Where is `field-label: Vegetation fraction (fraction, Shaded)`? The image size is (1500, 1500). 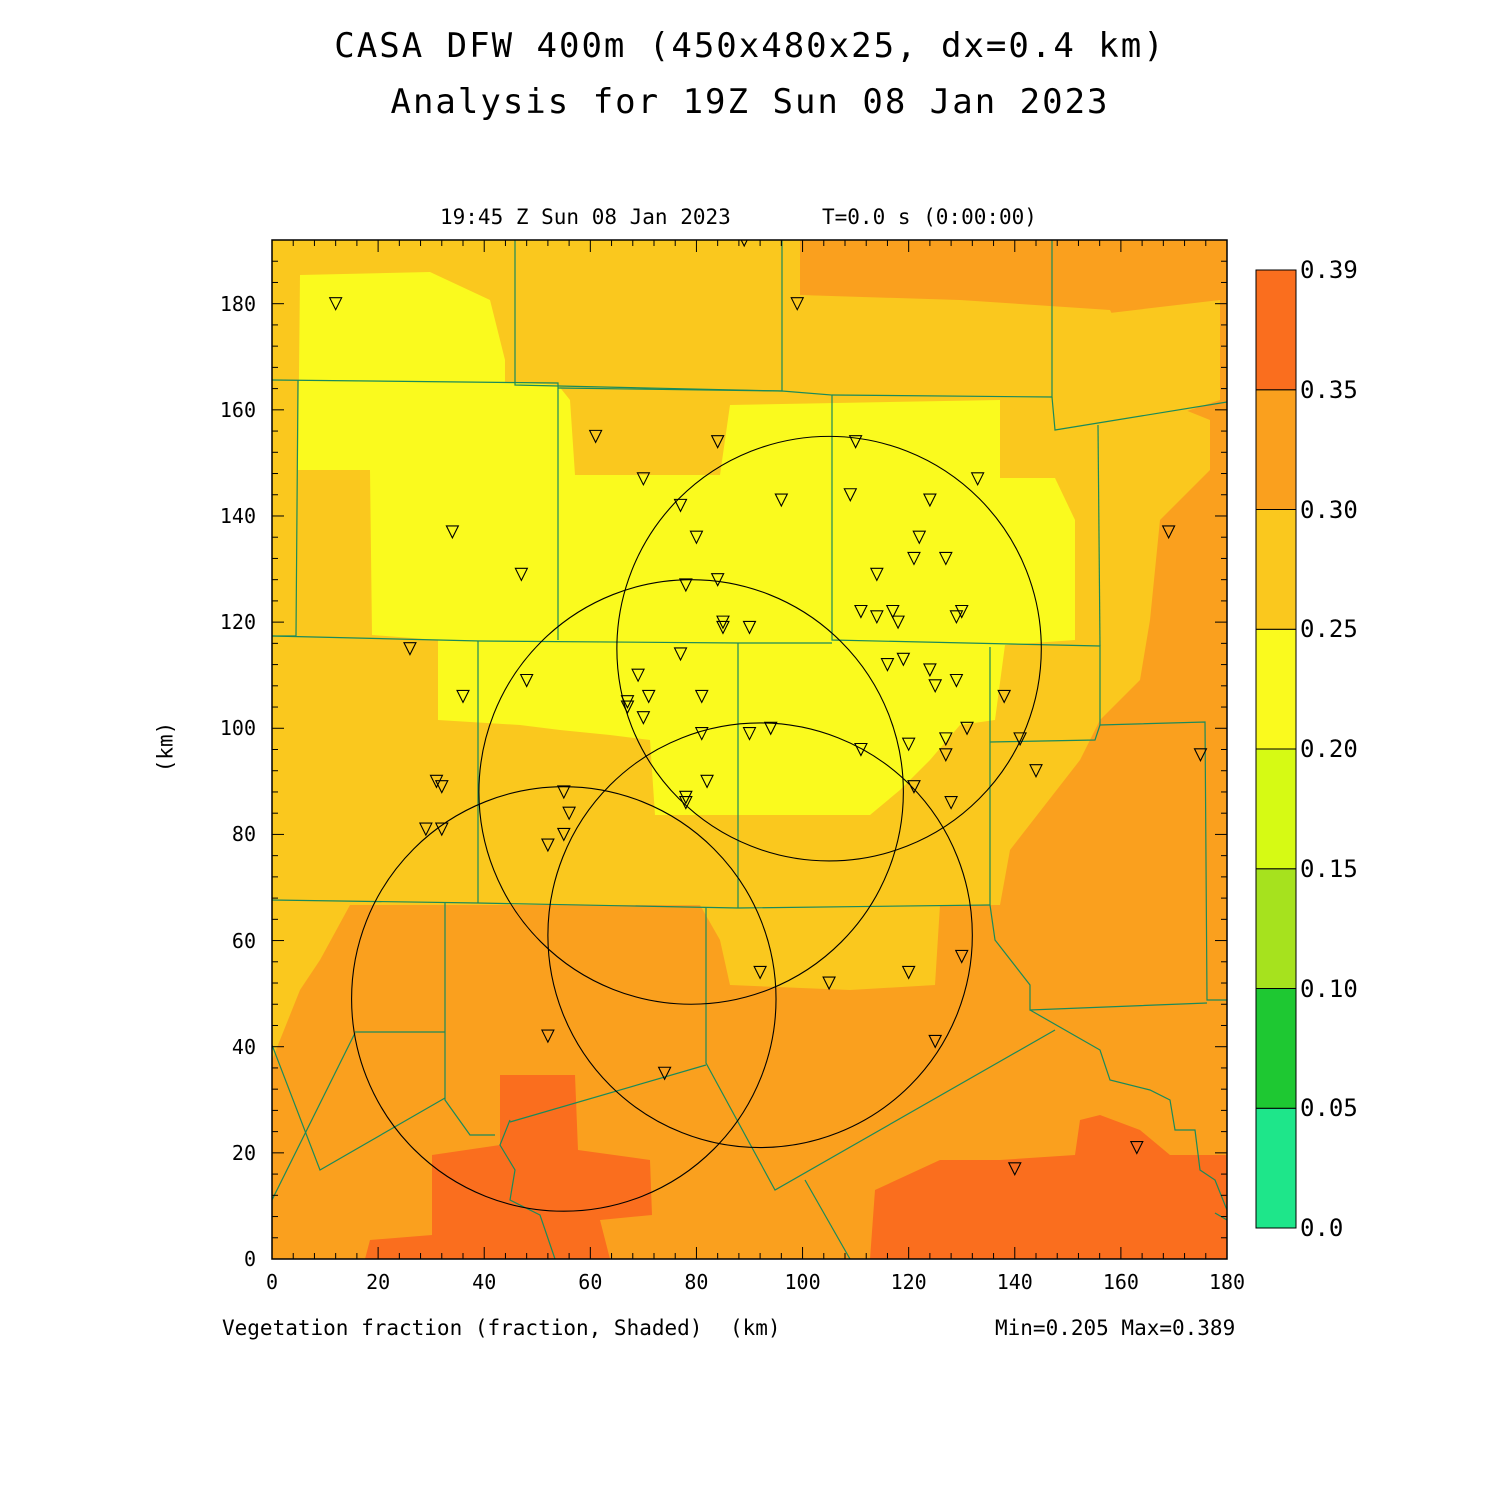
field-label: Vegetation fraction (fraction, Shaded) is located at coordinates (462, 1328).